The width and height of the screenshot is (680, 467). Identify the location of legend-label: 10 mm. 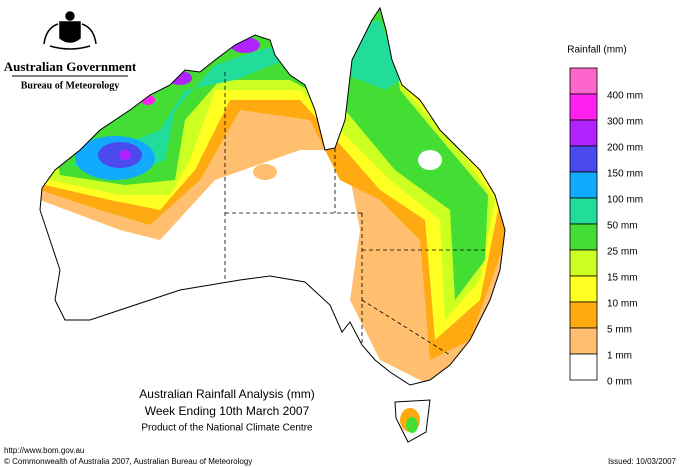
(622, 304).